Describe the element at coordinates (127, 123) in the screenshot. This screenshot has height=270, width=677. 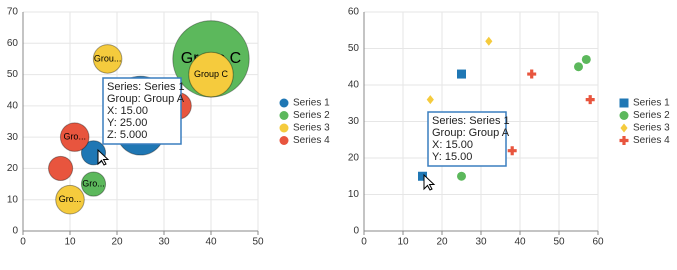
I see `tooltip-line: Y: 25.00` at that location.